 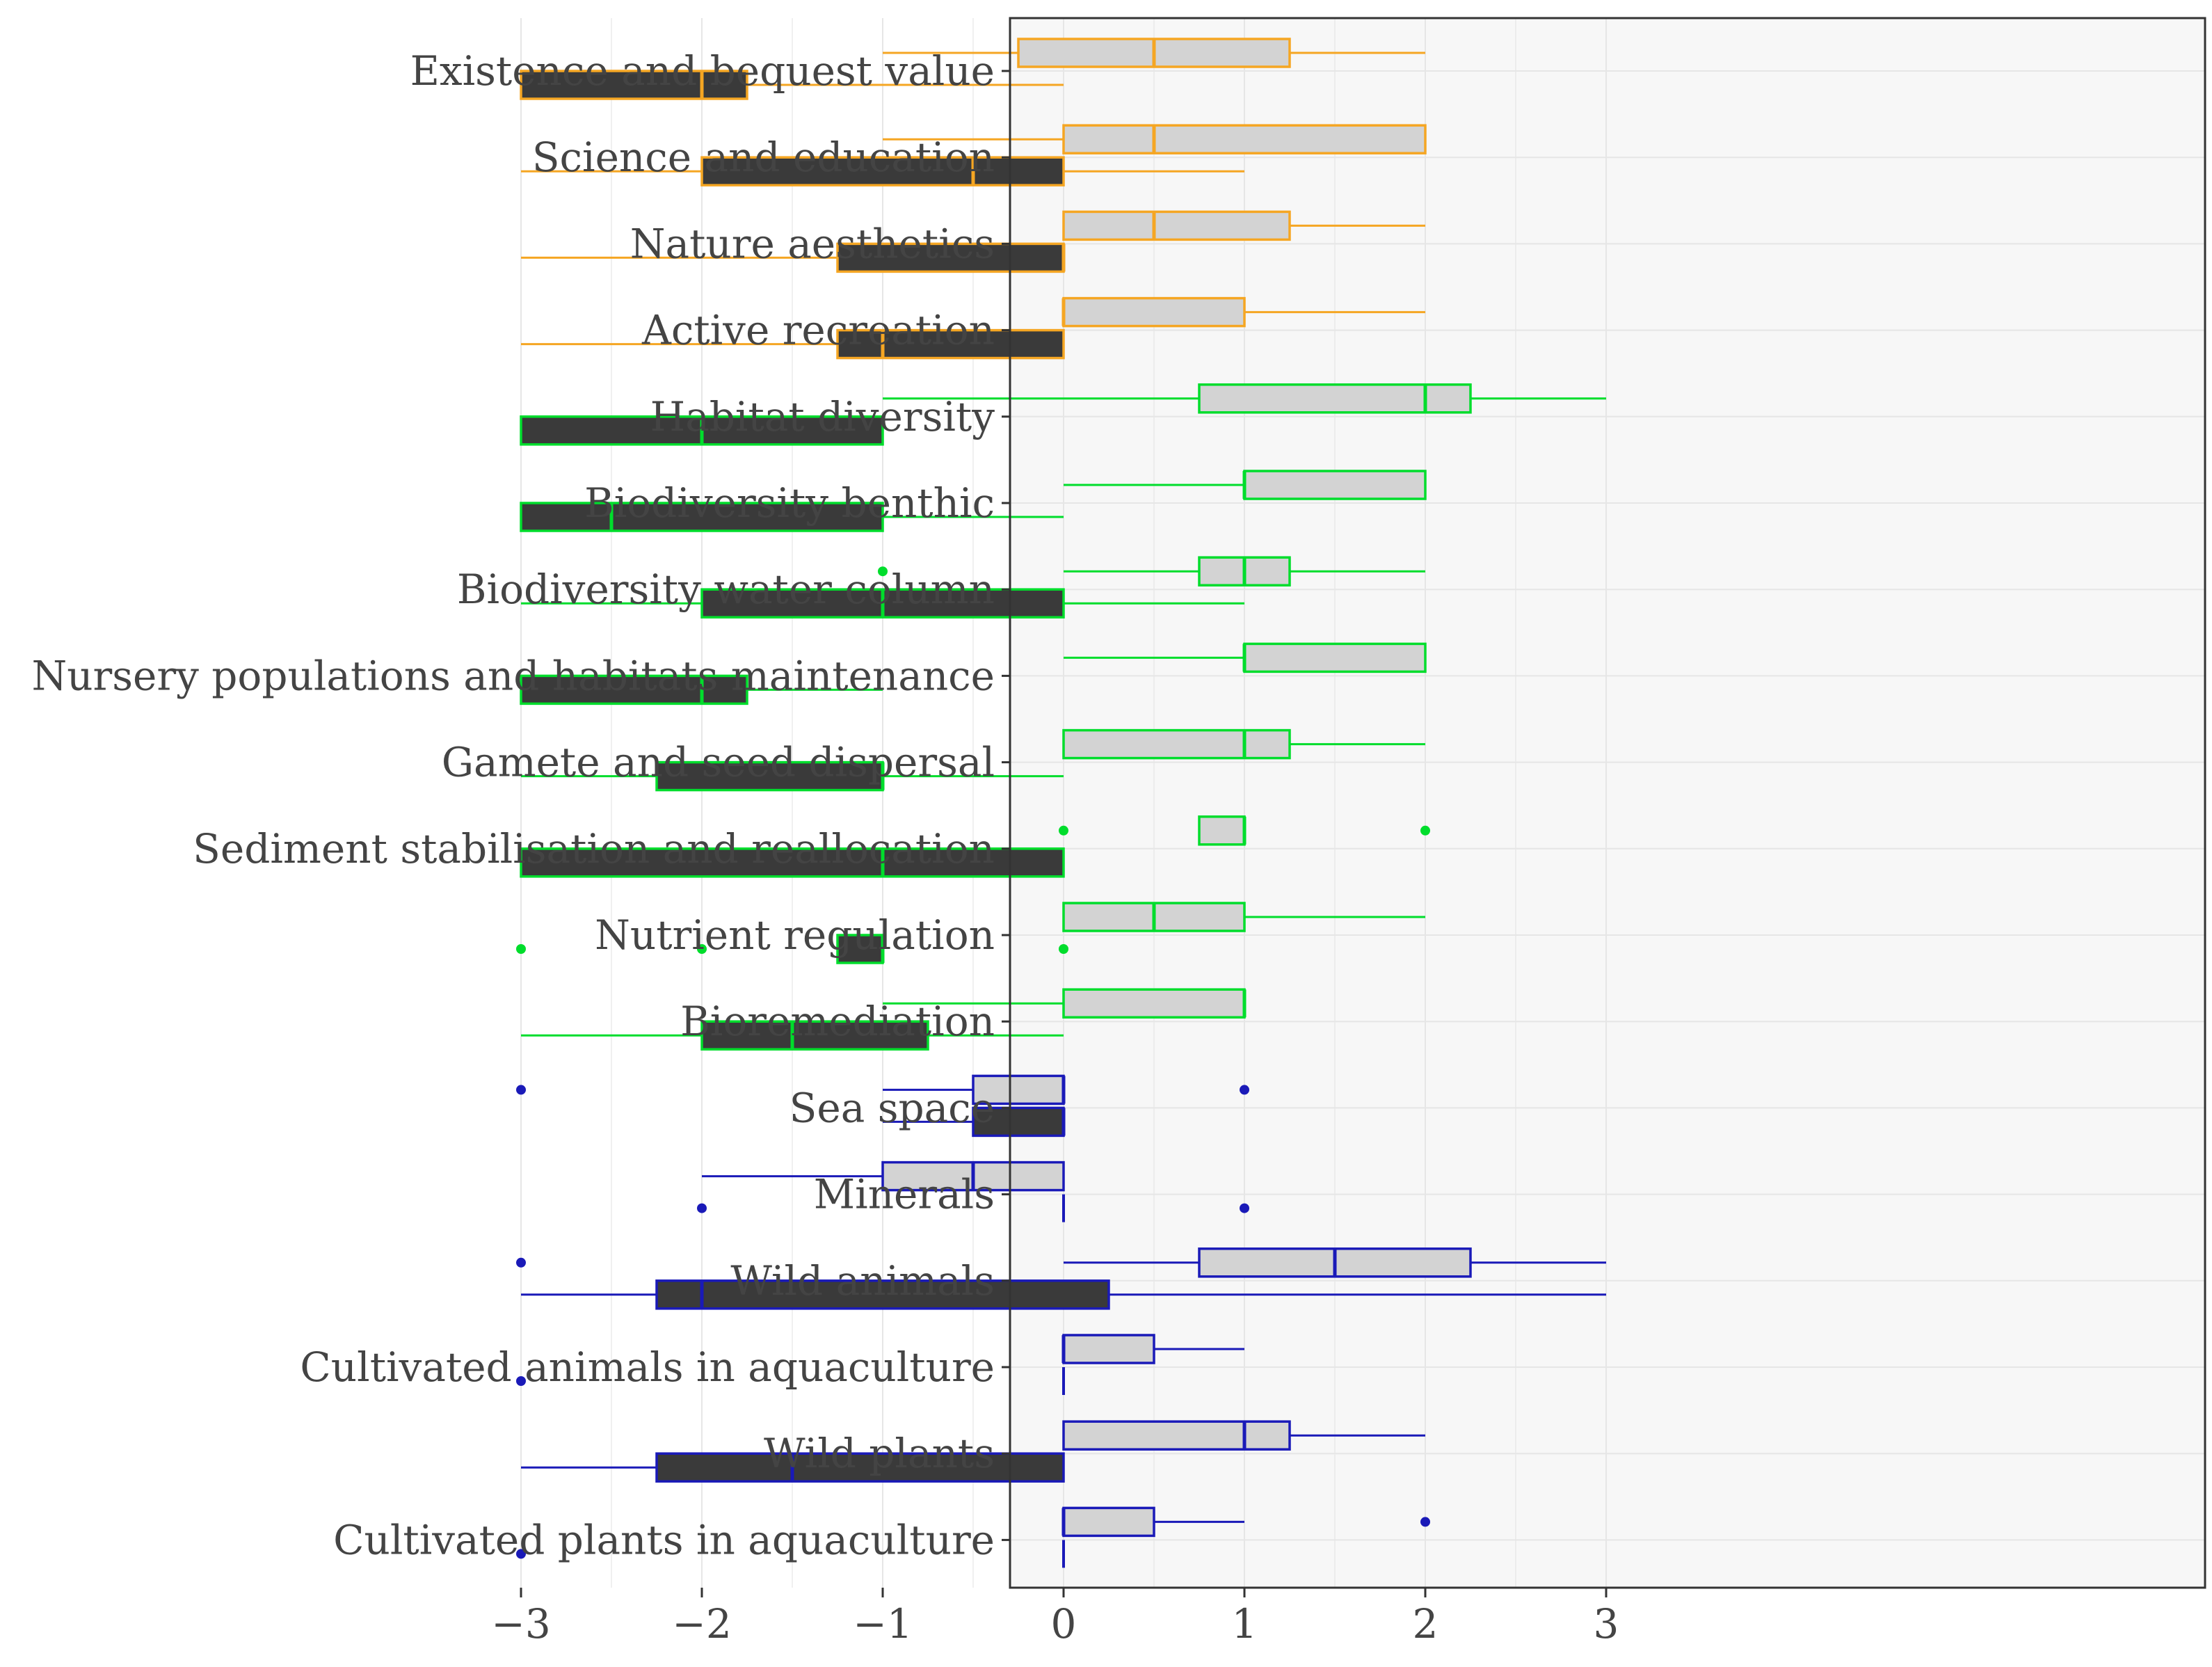 What do you see at coordinates (904, 1194) in the screenshot?
I see `category-label: Minerals` at bounding box center [904, 1194].